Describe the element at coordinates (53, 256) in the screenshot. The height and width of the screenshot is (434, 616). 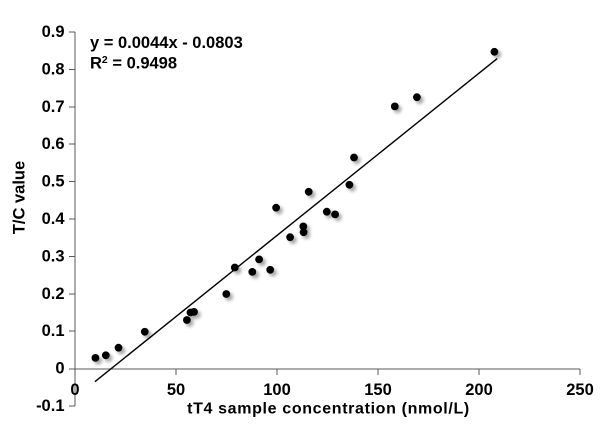
I see `svg-text: 0.3` at that location.